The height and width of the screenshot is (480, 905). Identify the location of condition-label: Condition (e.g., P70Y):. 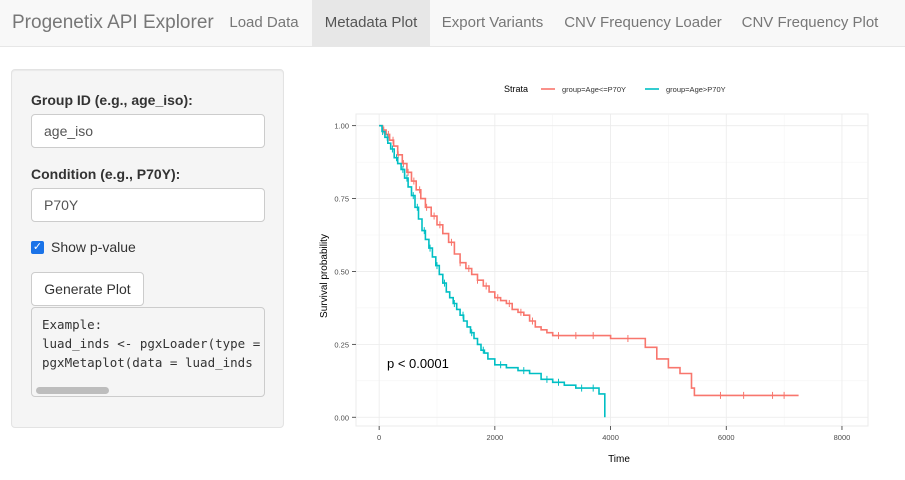
(106, 174).